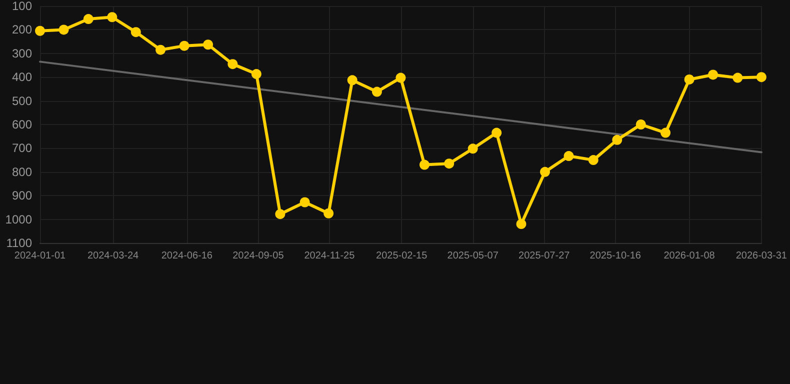 Image resolution: width=790 pixels, height=384 pixels. What do you see at coordinates (22, 148) in the screenshot?
I see `y-tick-label: 700` at bounding box center [22, 148].